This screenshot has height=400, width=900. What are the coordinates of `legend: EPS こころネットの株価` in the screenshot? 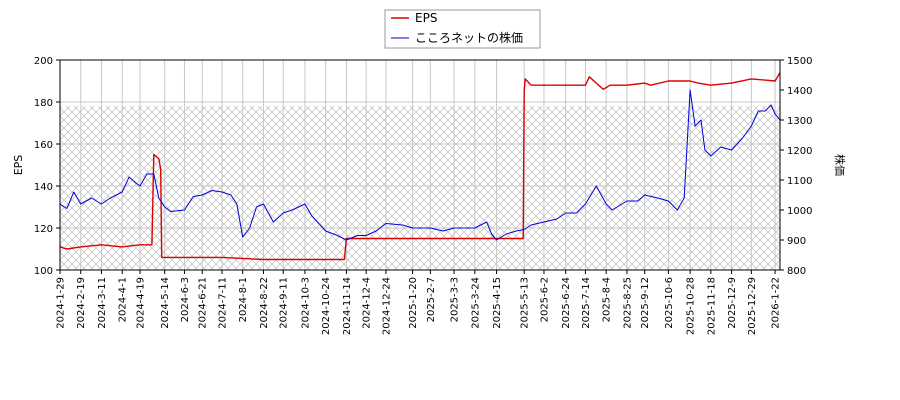 It's located at (462, 29).